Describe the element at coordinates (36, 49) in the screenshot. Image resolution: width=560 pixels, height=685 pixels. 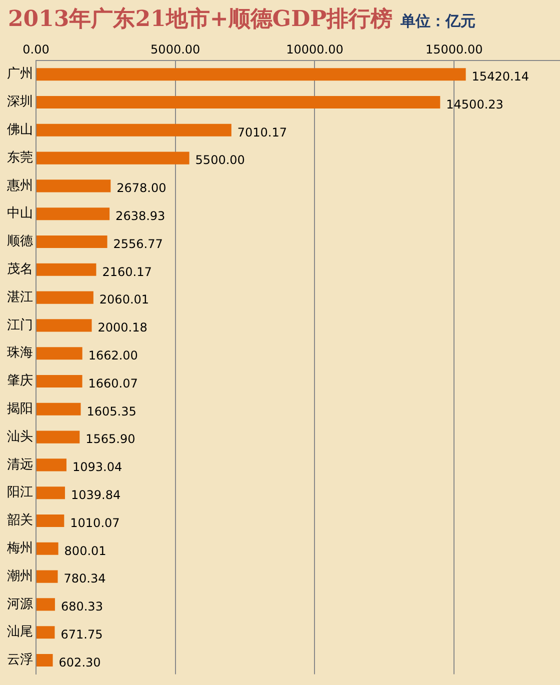
I see `x-tick-label: 0.00` at that location.